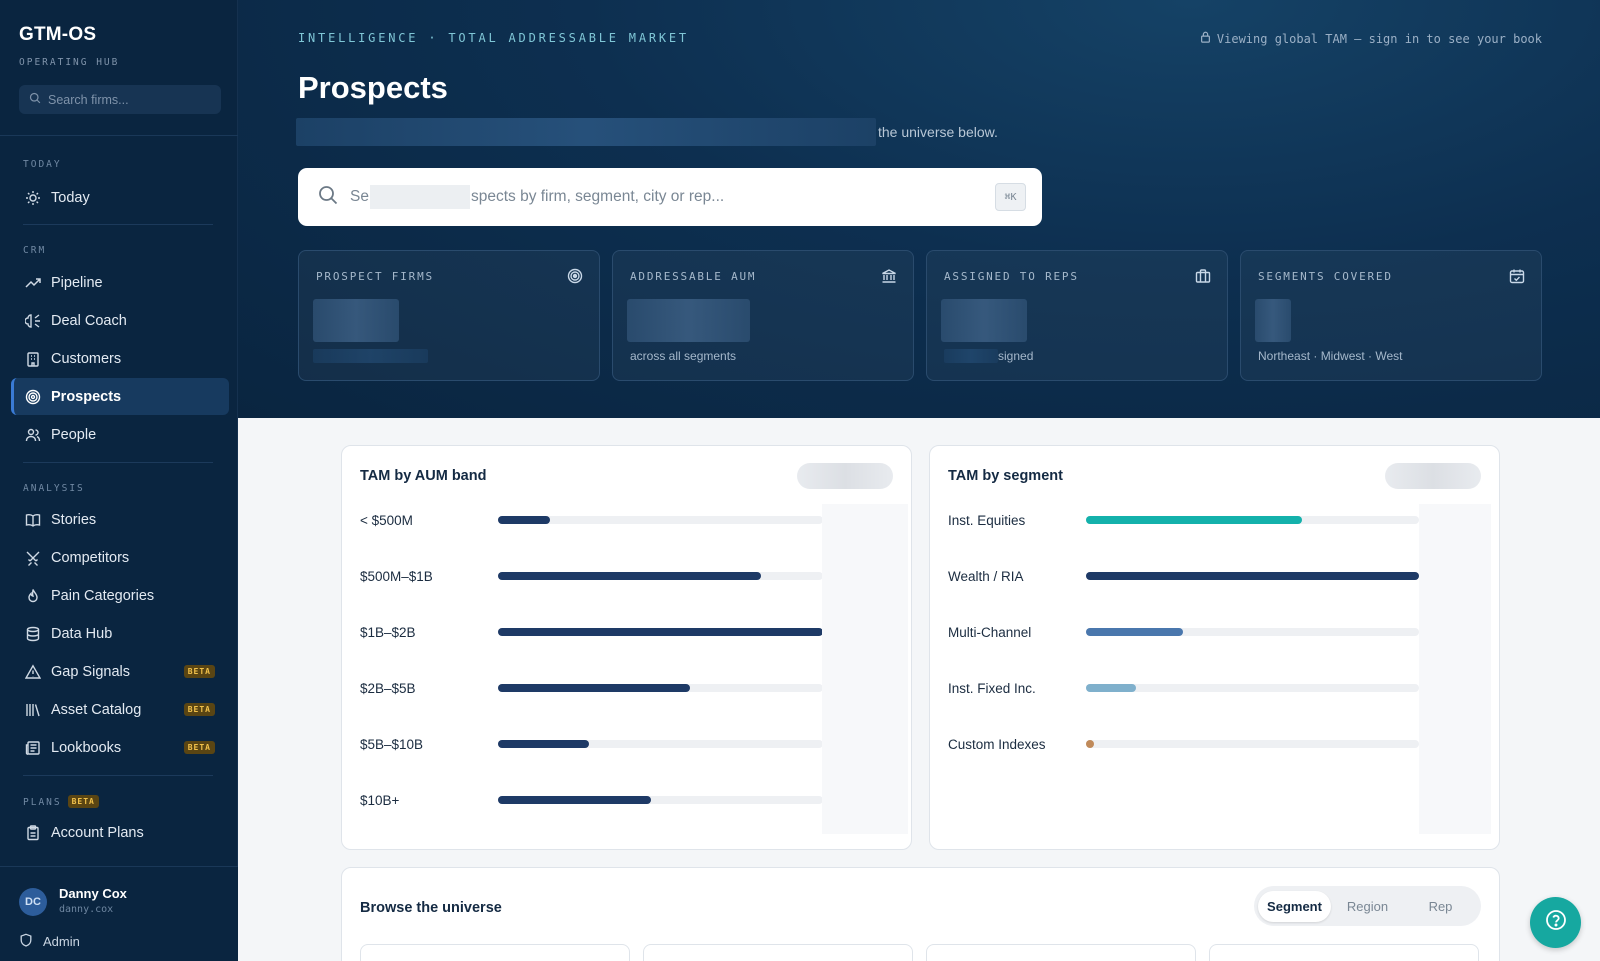 This screenshot has width=1600, height=961. Describe the element at coordinates (1183, 576) in the screenshot. I see `bar-row: Wealth / RIA` at that location.